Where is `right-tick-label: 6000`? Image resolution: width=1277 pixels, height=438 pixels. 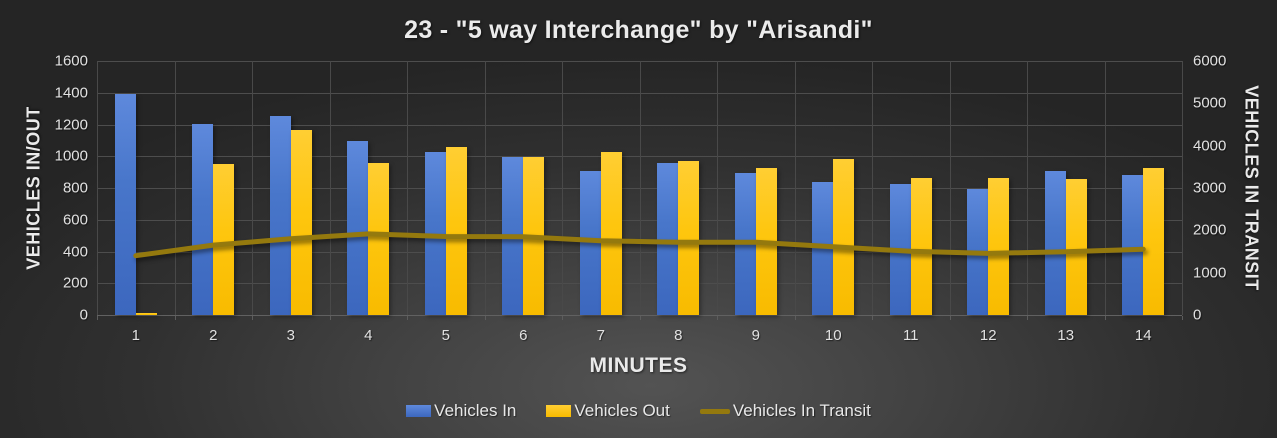
right-tick-label: 6000 is located at coordinates (1210, 61).